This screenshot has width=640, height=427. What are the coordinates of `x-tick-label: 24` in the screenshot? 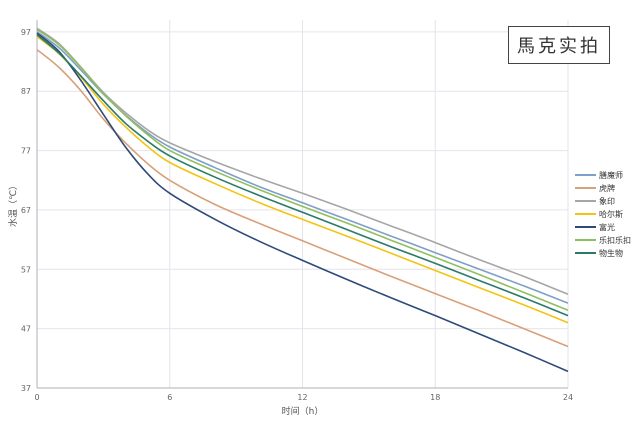 It's located at (568, 397).